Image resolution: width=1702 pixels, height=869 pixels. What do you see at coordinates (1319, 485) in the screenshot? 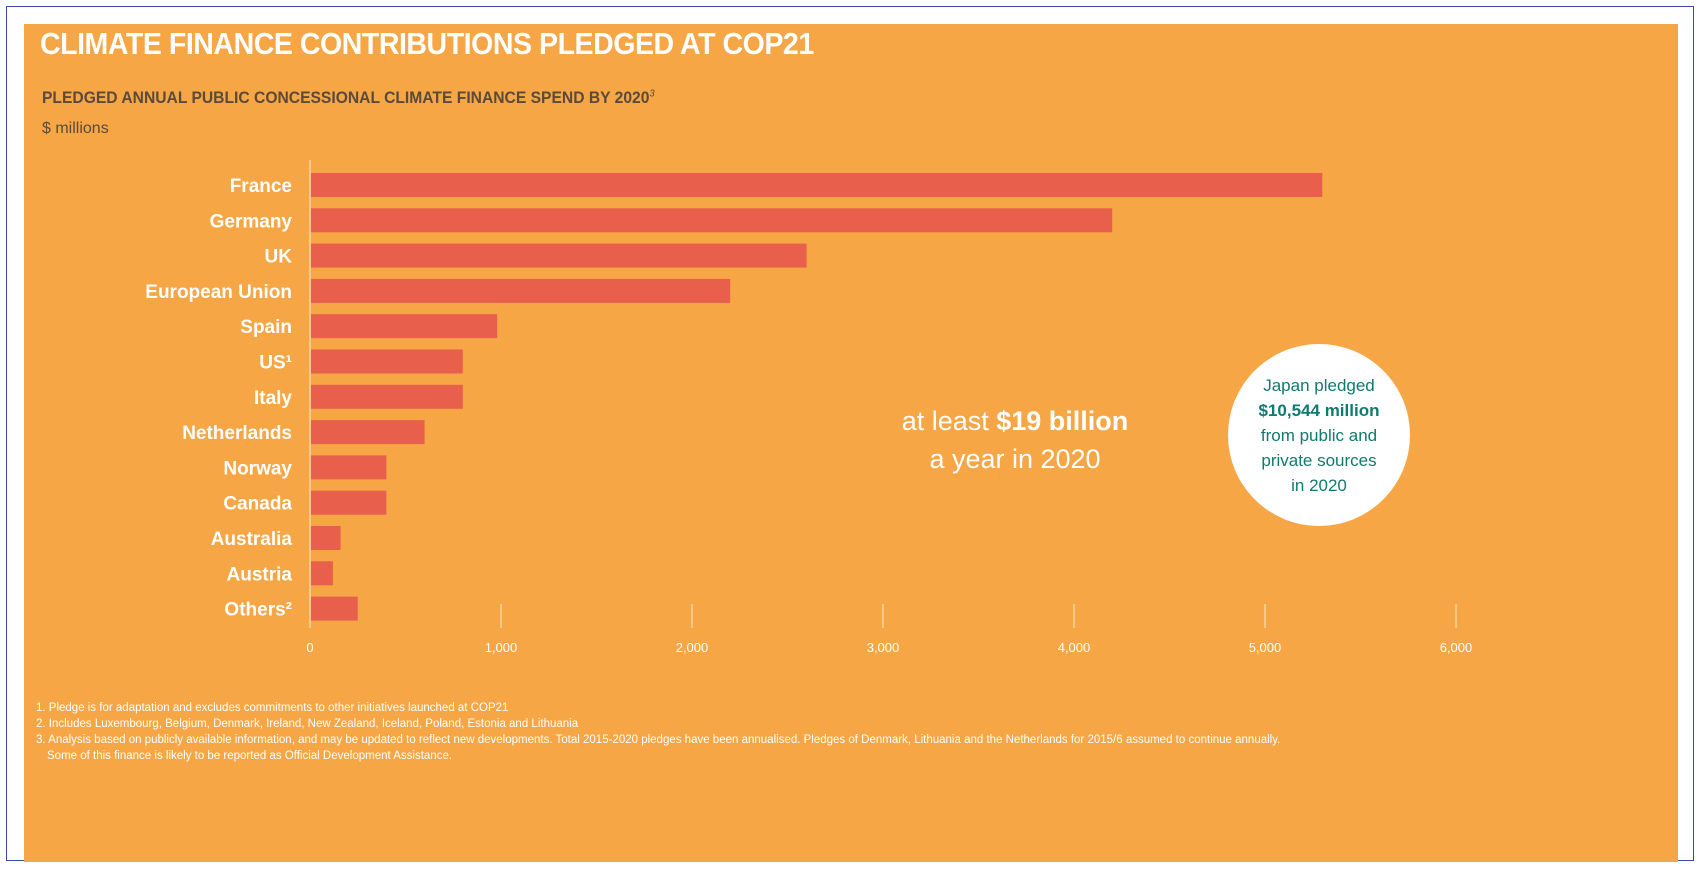
I see `bubble-line5: in 2020` at bounding box center [1319, 485].